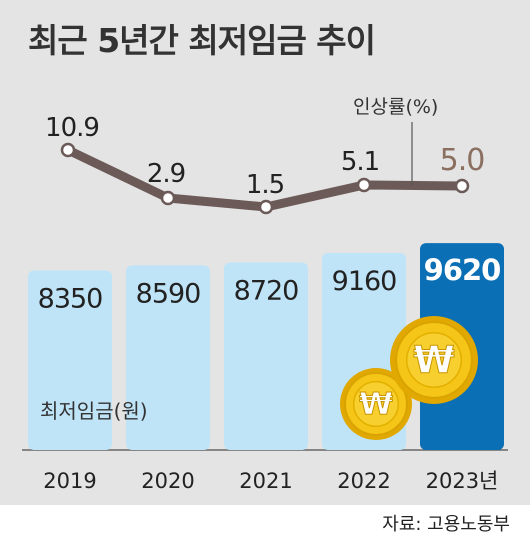 The height and width of the screenshot is (540, 530). What do you see at coordinates (363, 481) in the screenshot?
I see `x-tick-label: 2022` at bounding box center [363, 481].